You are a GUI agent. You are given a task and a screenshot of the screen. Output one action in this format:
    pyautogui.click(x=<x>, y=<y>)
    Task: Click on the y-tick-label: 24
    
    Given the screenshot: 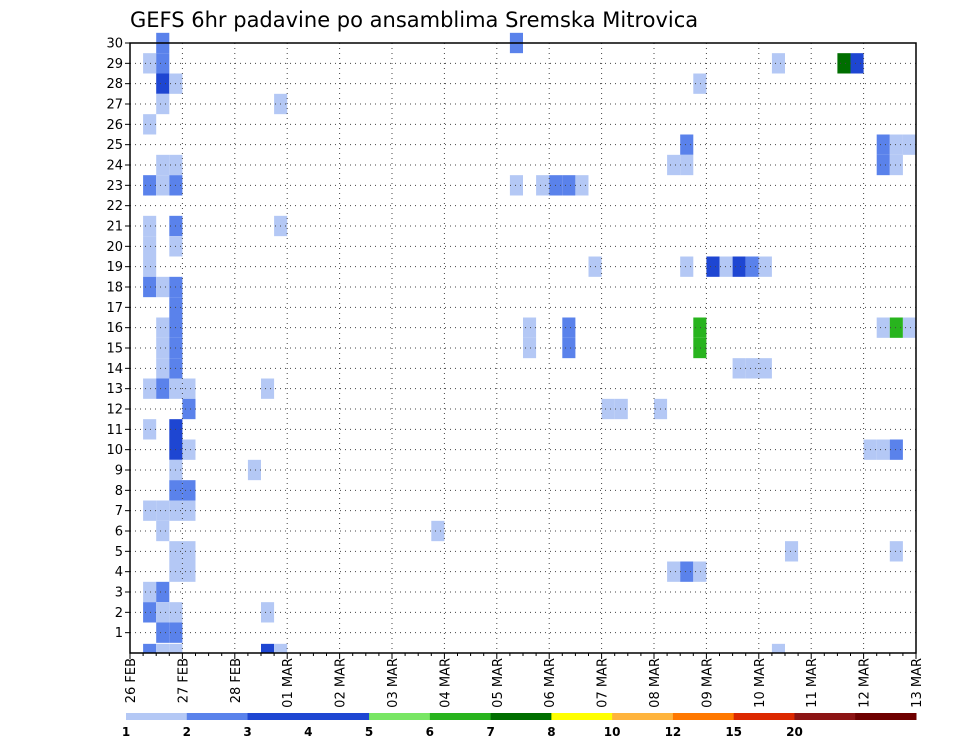 What is the action you would take?
    pyautogui.click(x=114, y=166)
    